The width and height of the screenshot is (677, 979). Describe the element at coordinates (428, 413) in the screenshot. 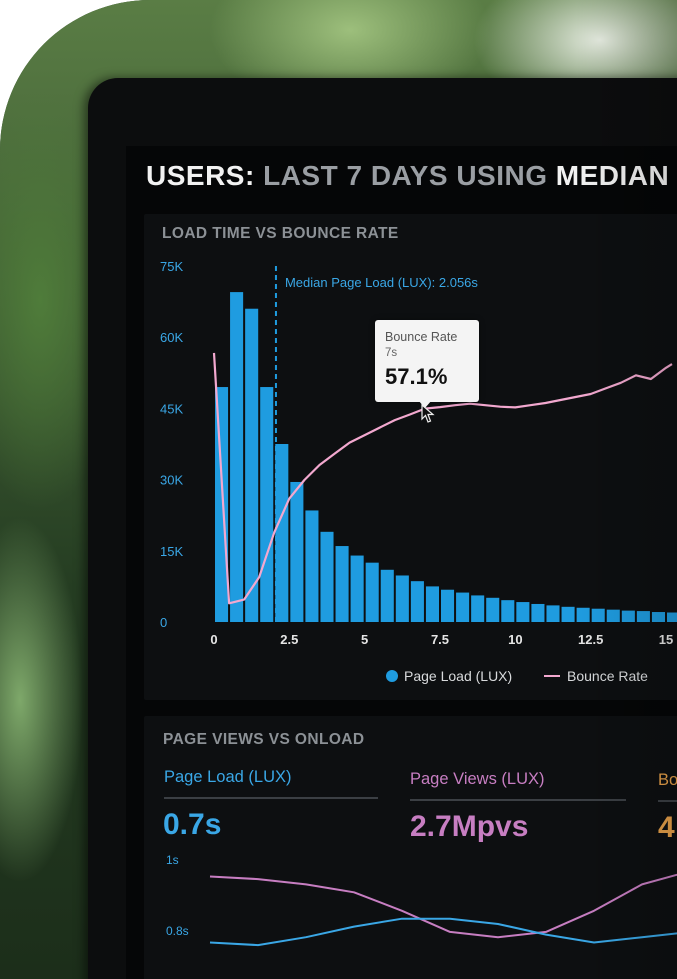

I see `mouse-cursor-icon` at that location.